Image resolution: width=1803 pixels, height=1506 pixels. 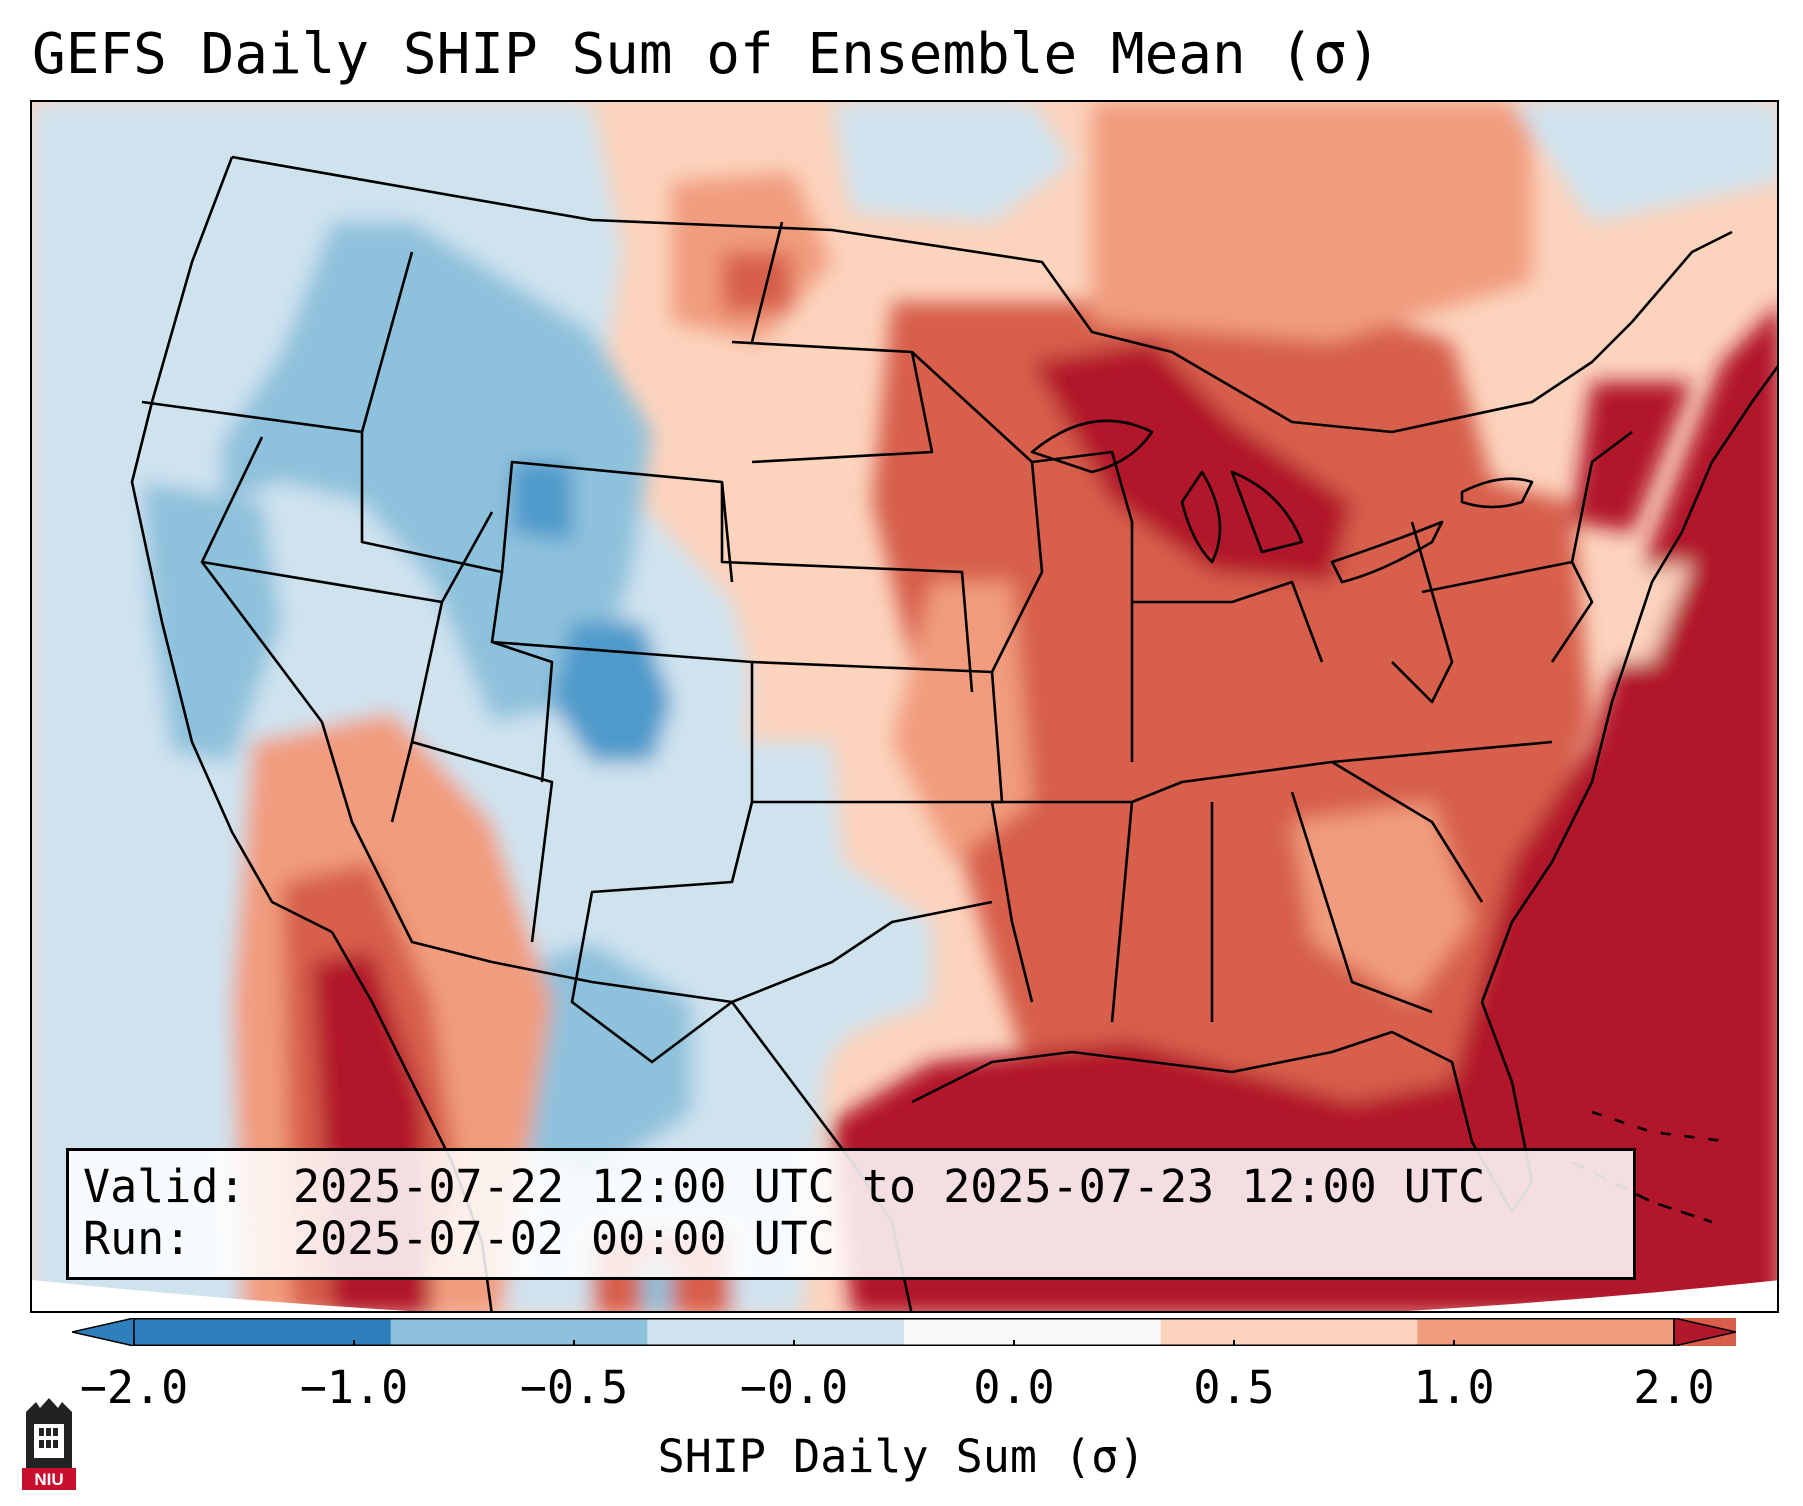 I want to click on map-title: GEFS Daily SHIP Sum of Ensemble Mean (σ), so click(x=706, y=54).